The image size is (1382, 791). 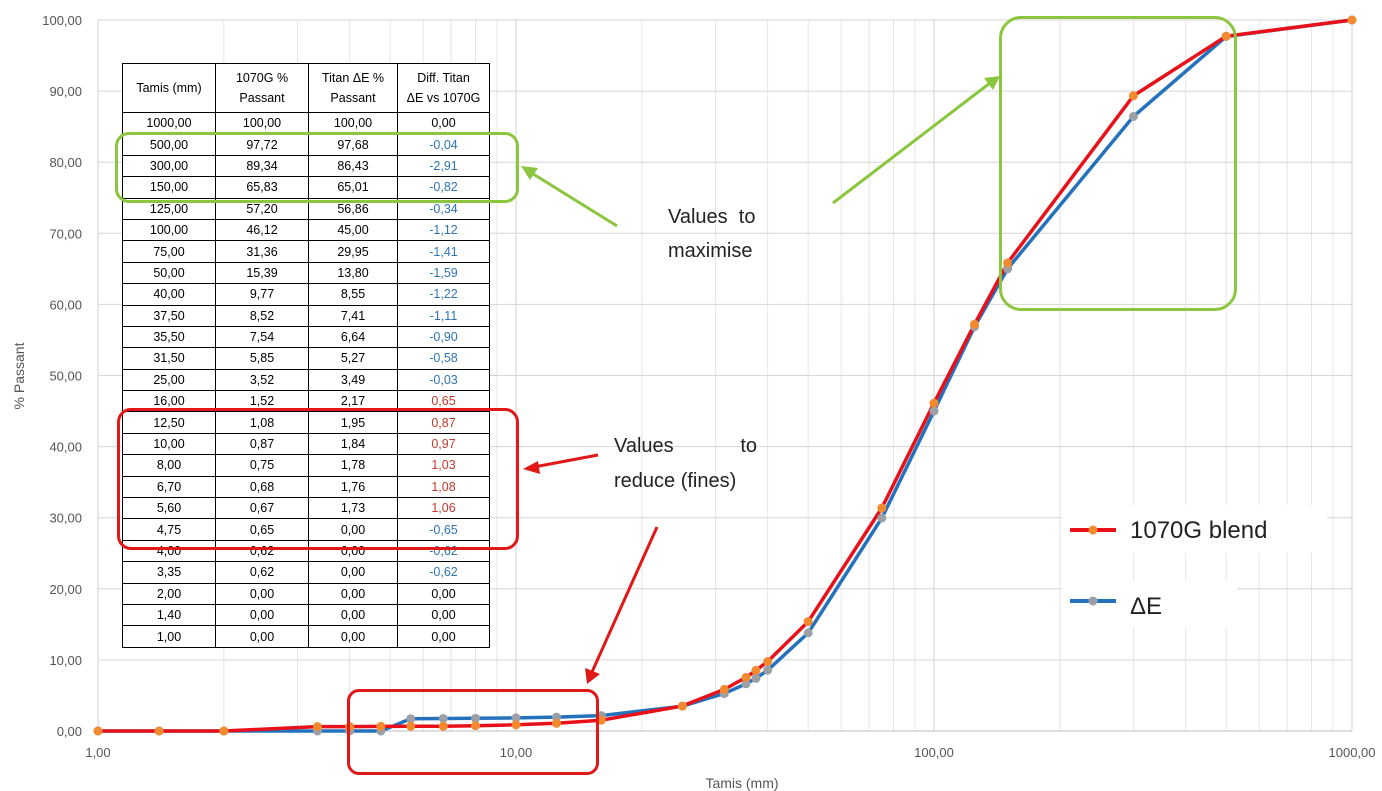 What do you see at coordinates (353, 251) in the screenshot?
I see `cell-titan: 29,95` at bounding box center [353, 251].